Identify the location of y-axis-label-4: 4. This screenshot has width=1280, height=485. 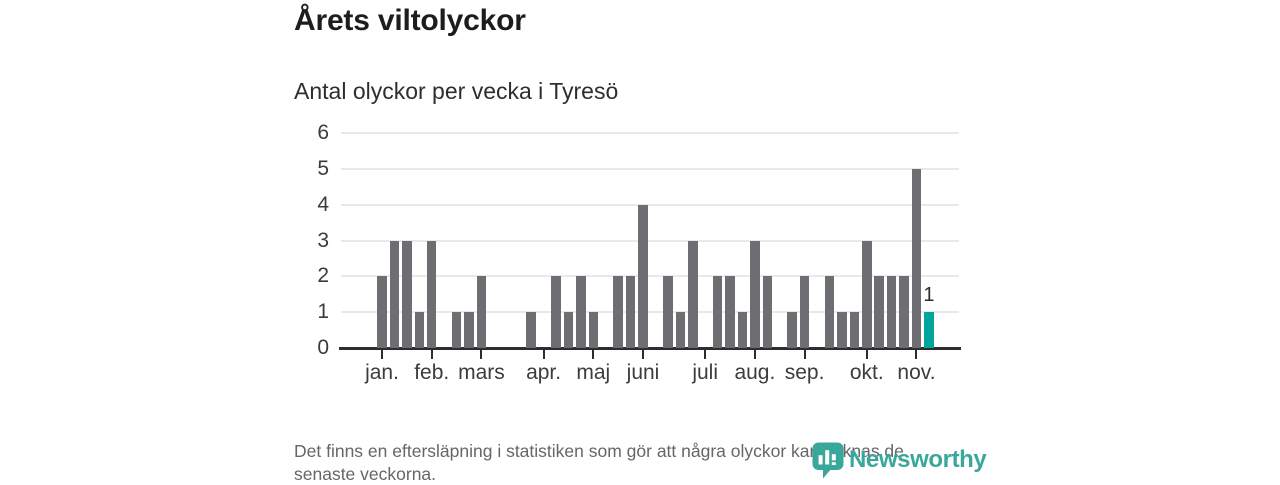
(307, 205).